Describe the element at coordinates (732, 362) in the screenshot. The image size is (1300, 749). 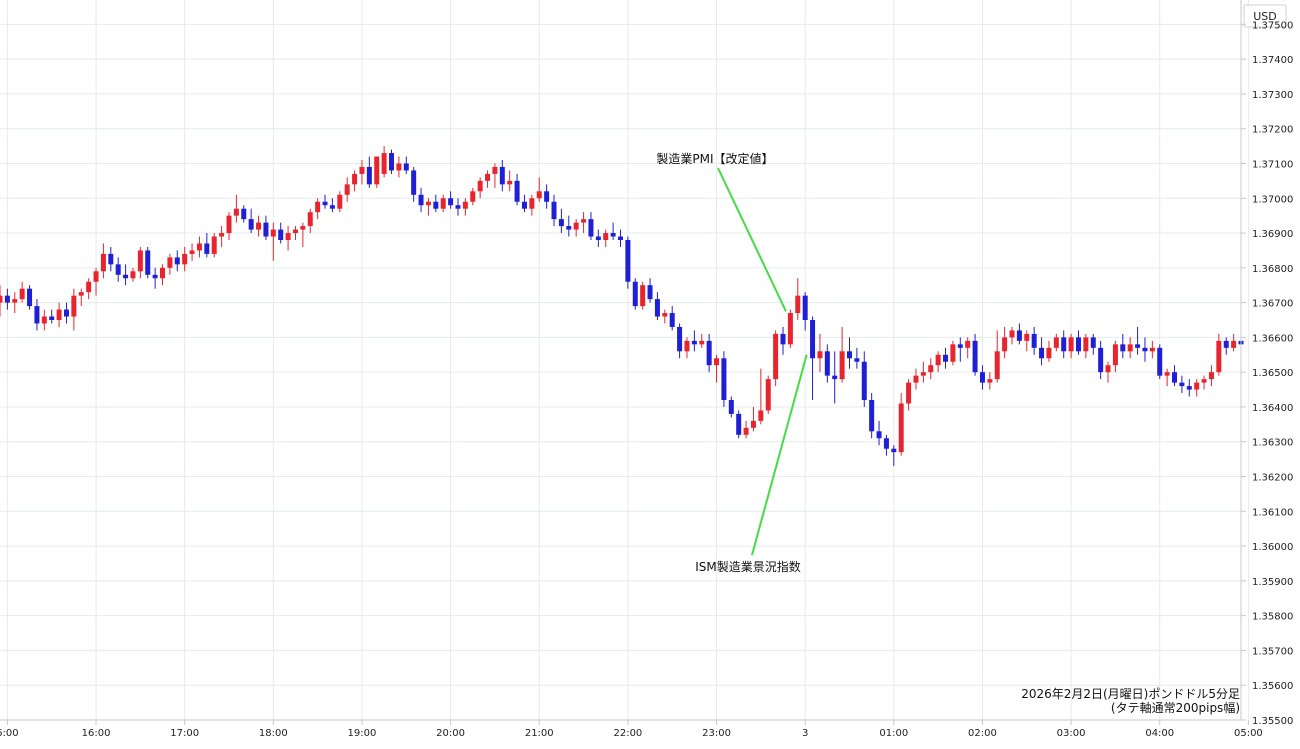
I see `annotations: 製造業PMI【改定値】 ISM製造業景況指数` at that location.